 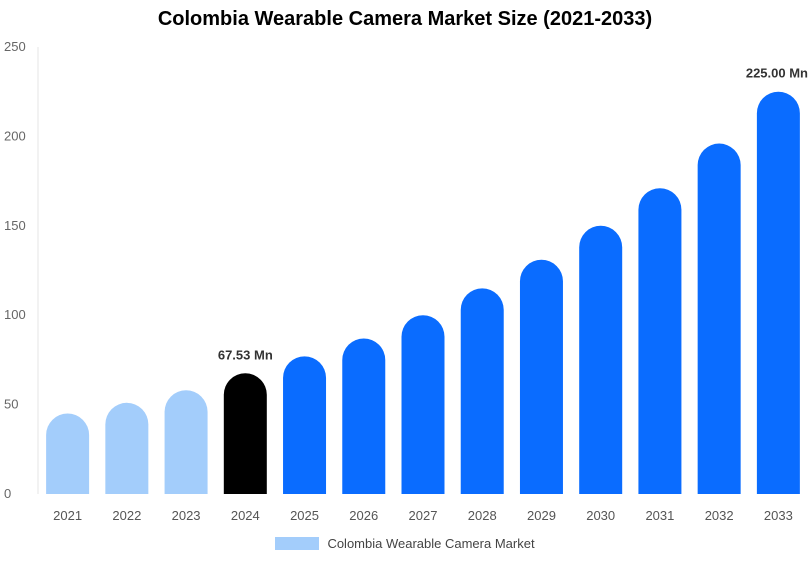 I want to click on x-tick-label: 2033, so click(x=778, y=515).